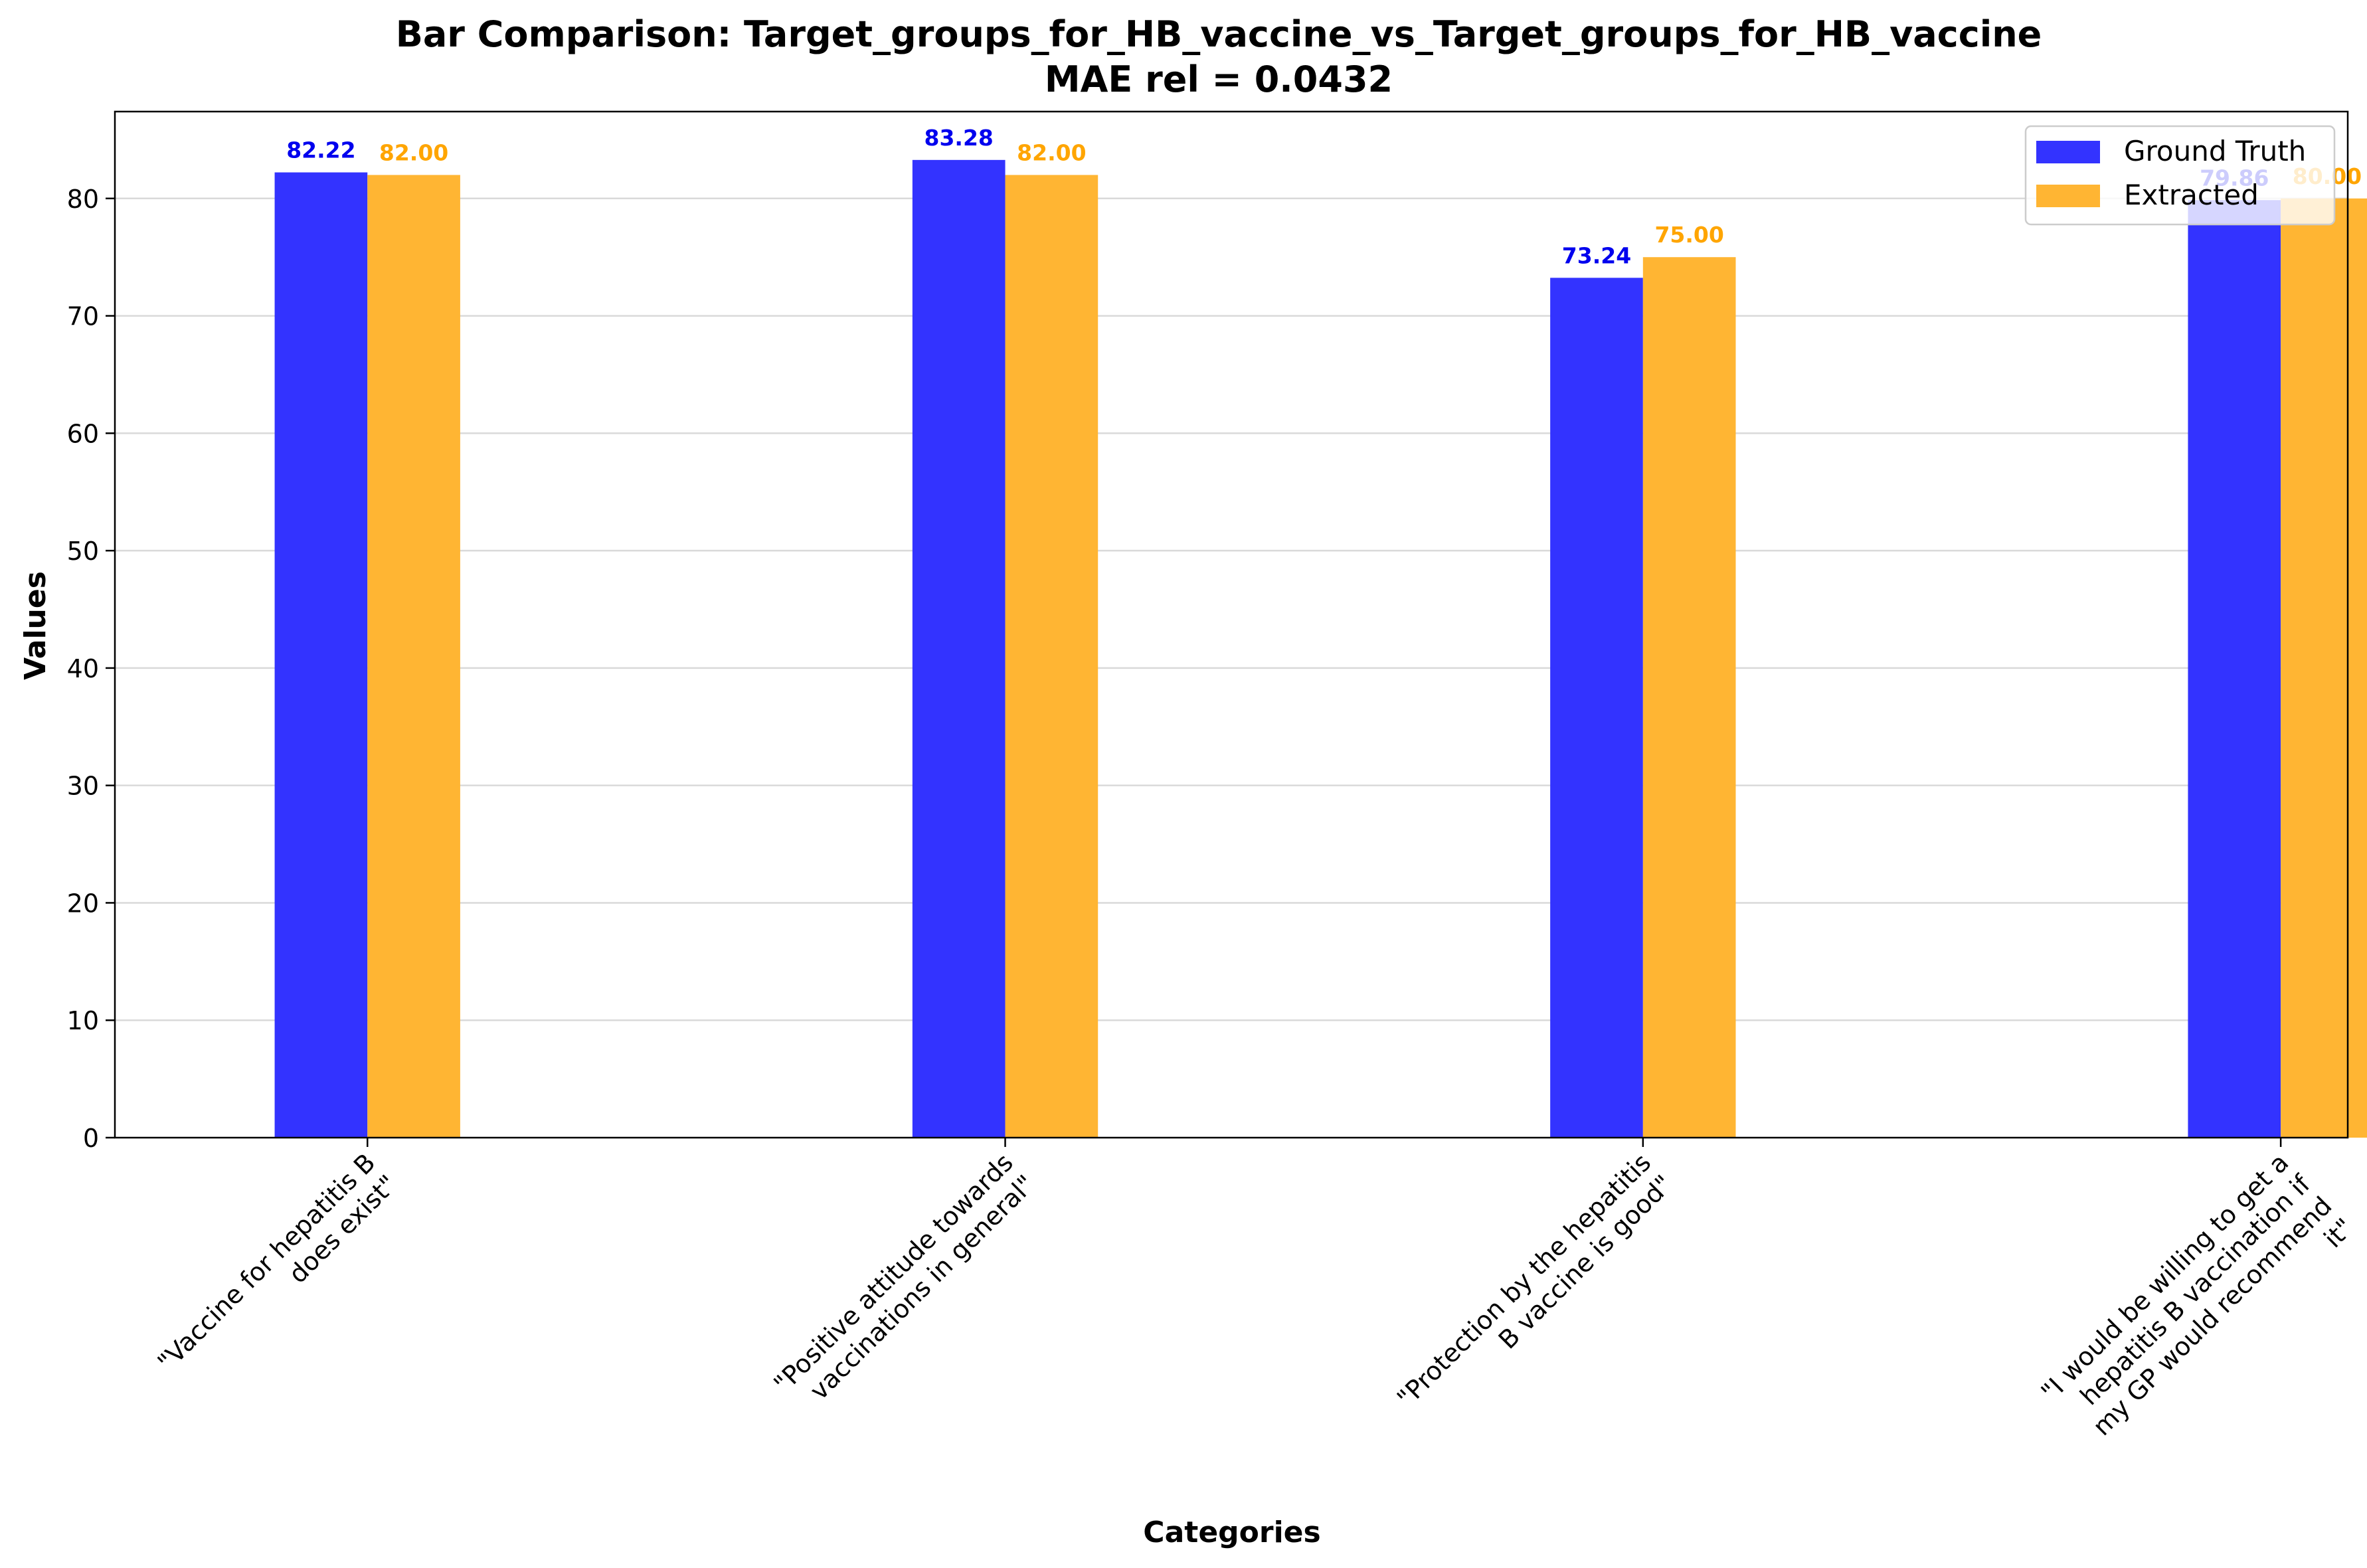 Image resolution: width=2367 pixels, height=1568 pixels. I want to click on legend-label: Ground Truth, so click(2215, 151).